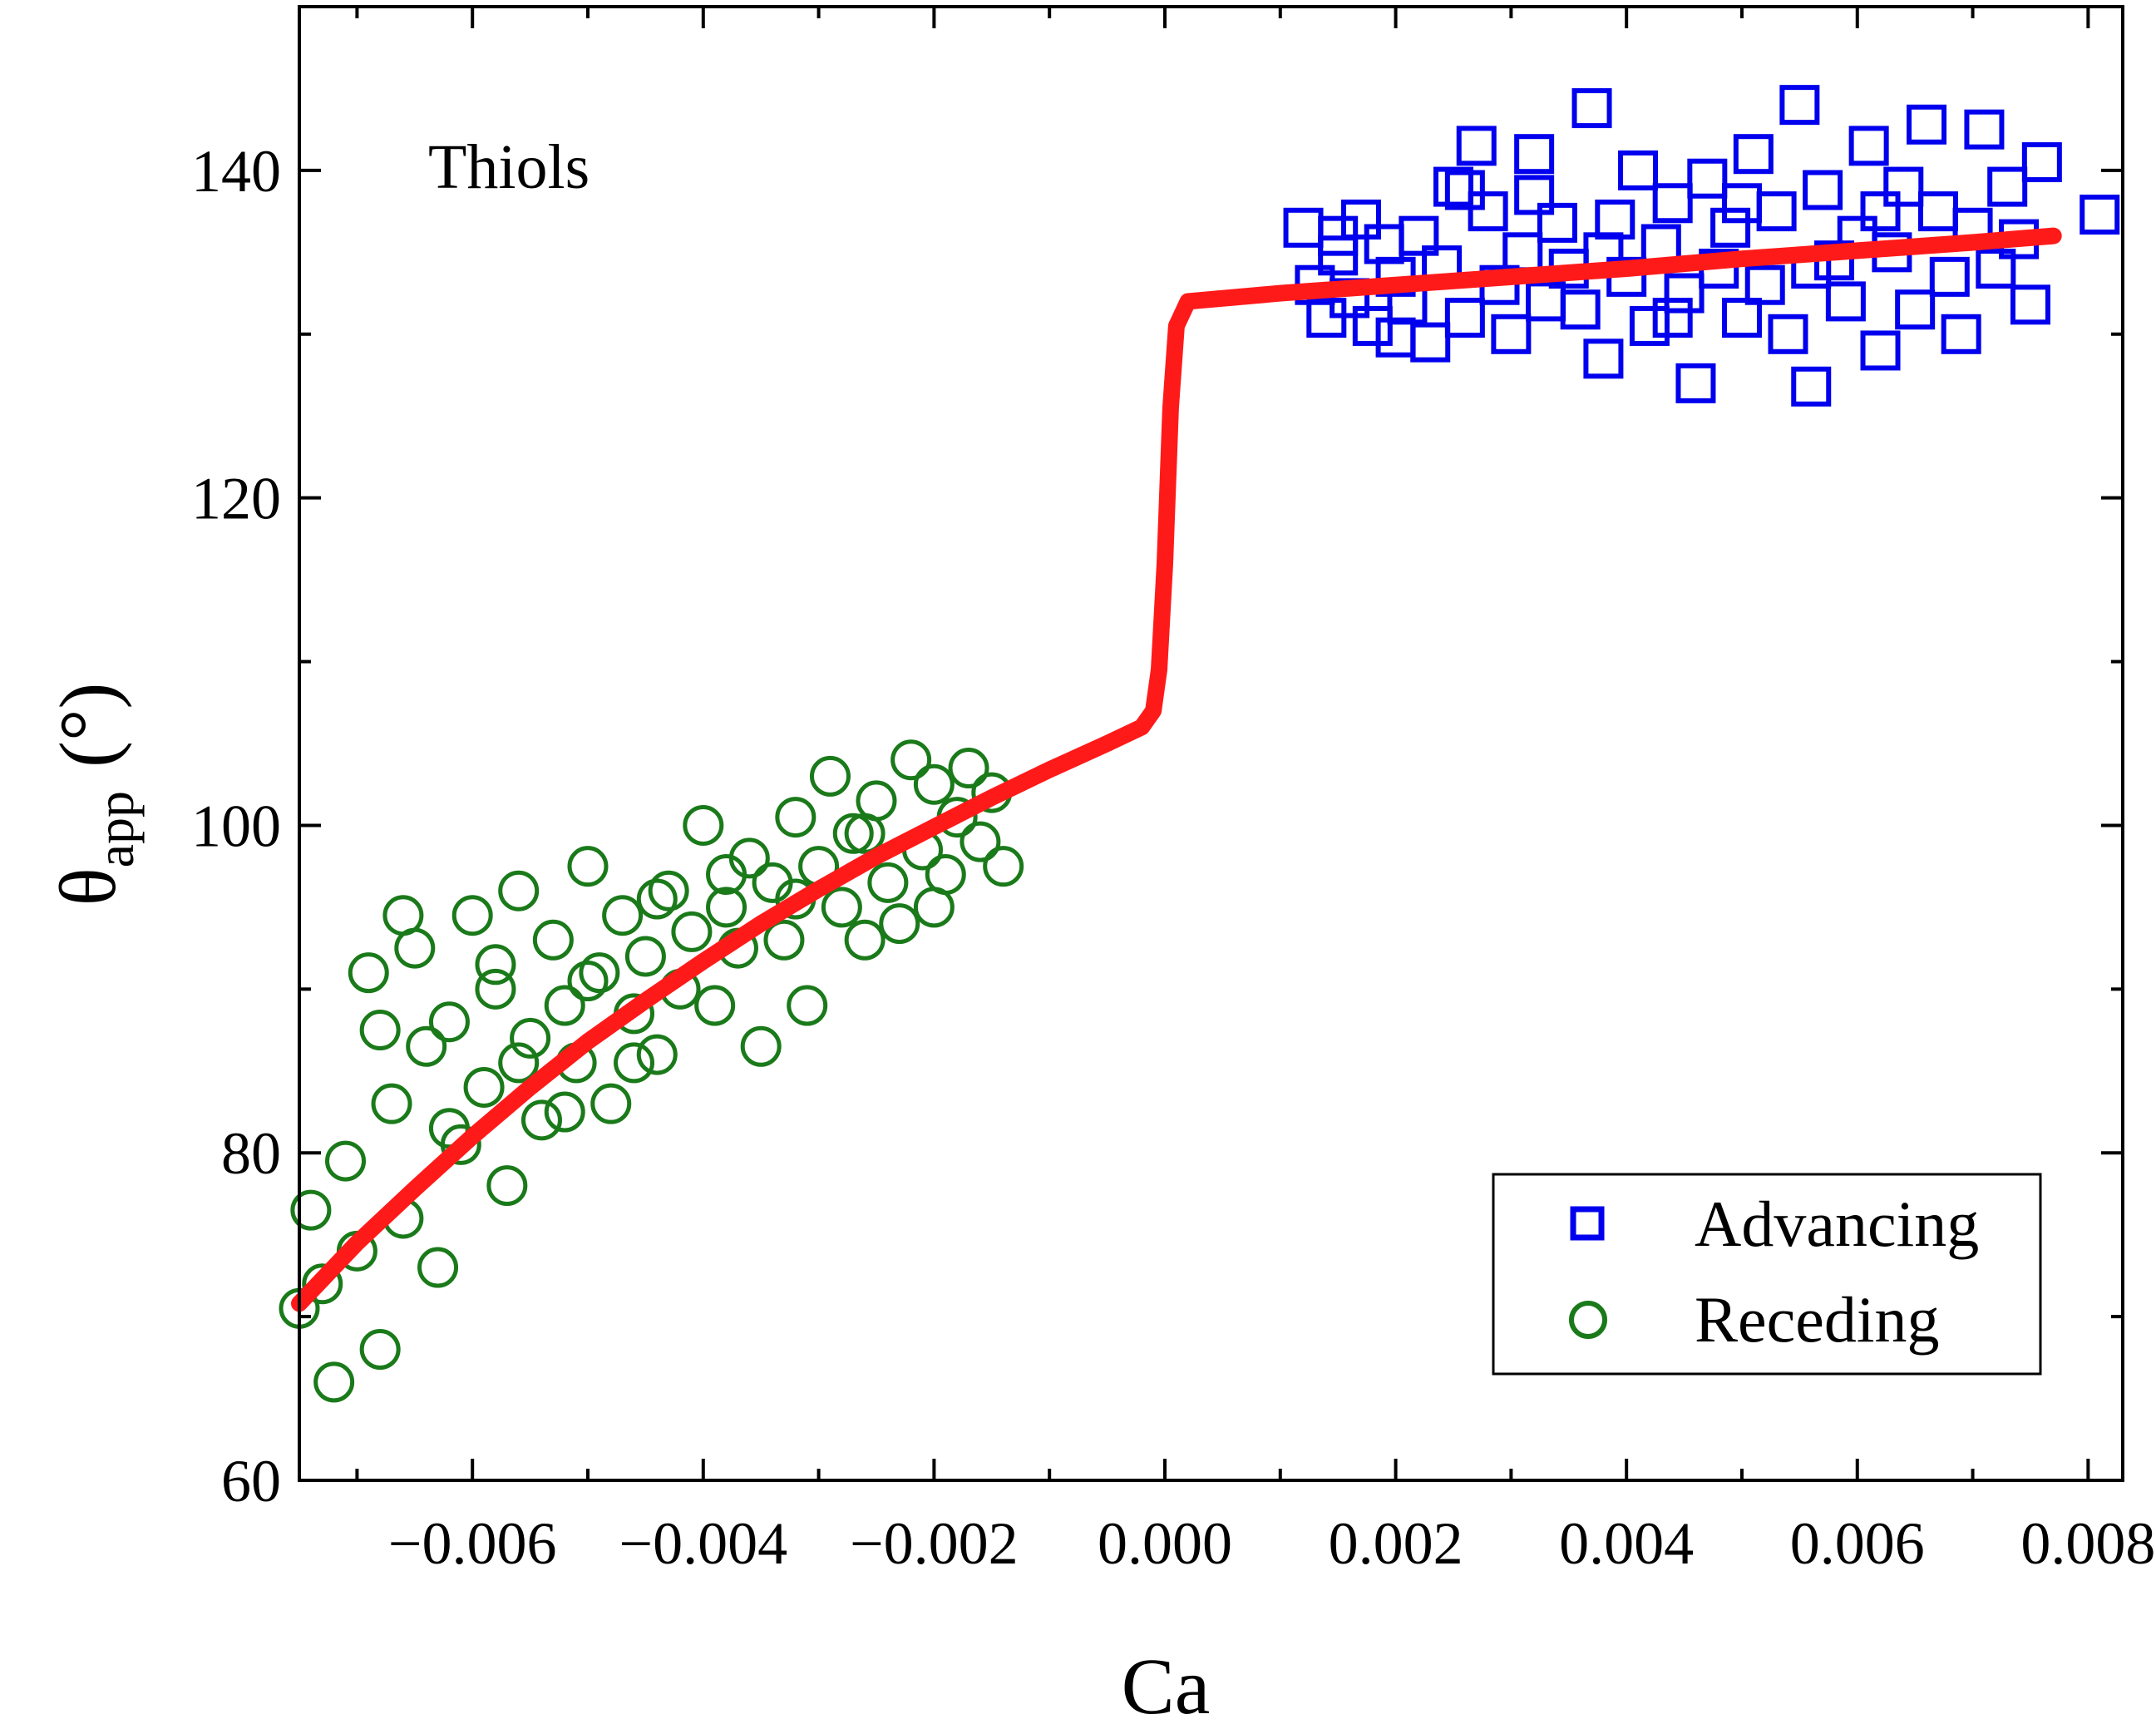 Image resolution: width=2156 pixels, height=1729 pixels. I want to click on y-tick-label: 60, so click(251, 1481).